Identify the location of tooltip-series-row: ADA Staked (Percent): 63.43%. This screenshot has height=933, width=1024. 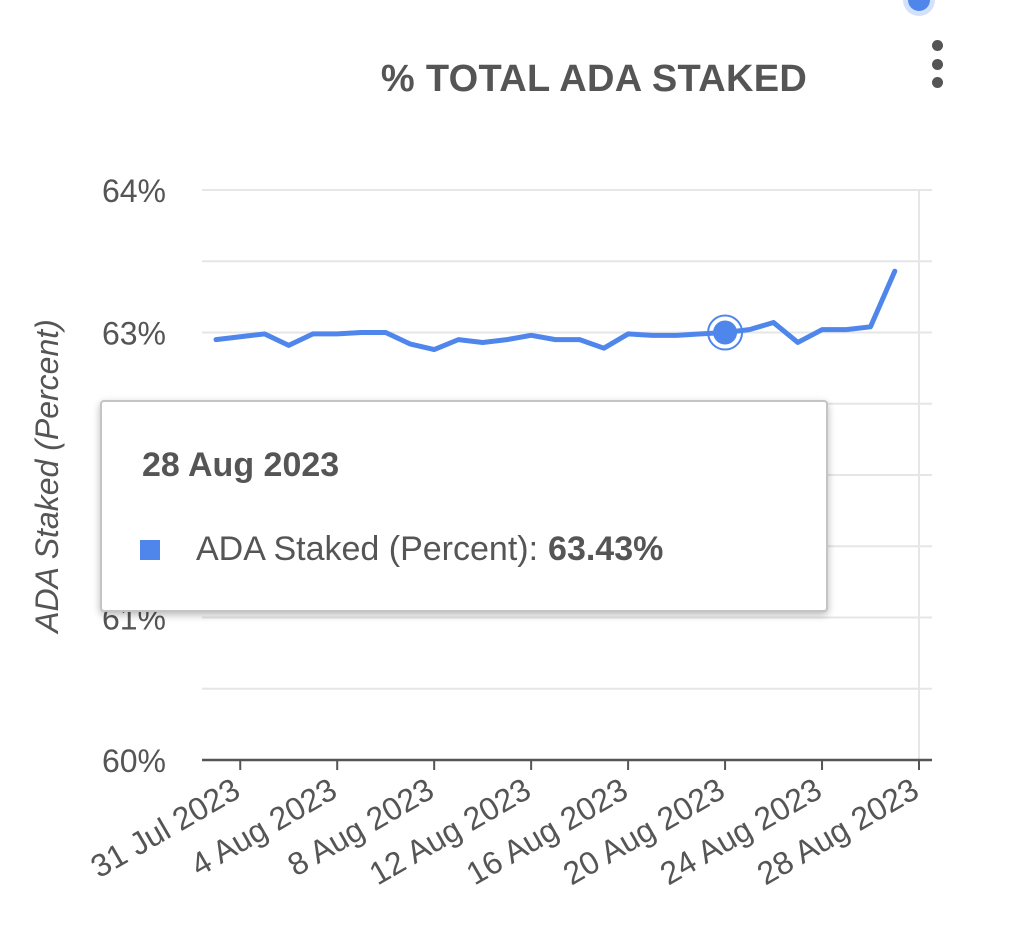
(401, 549).